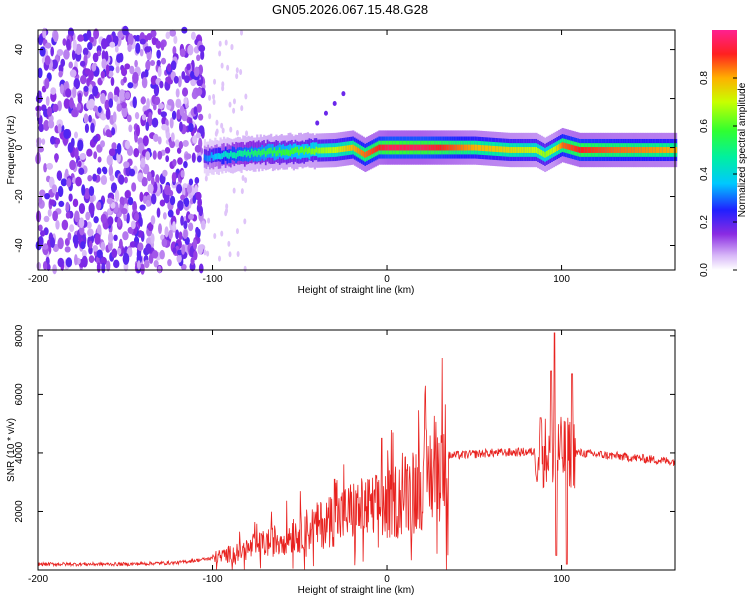 The width and height of the screenshot is (750, 600). What do you see at coordinates (11, 450) in the screenshot?
I see `snr-ylabel: SNR (10 * v/v)` at bounding box center [11, 450].